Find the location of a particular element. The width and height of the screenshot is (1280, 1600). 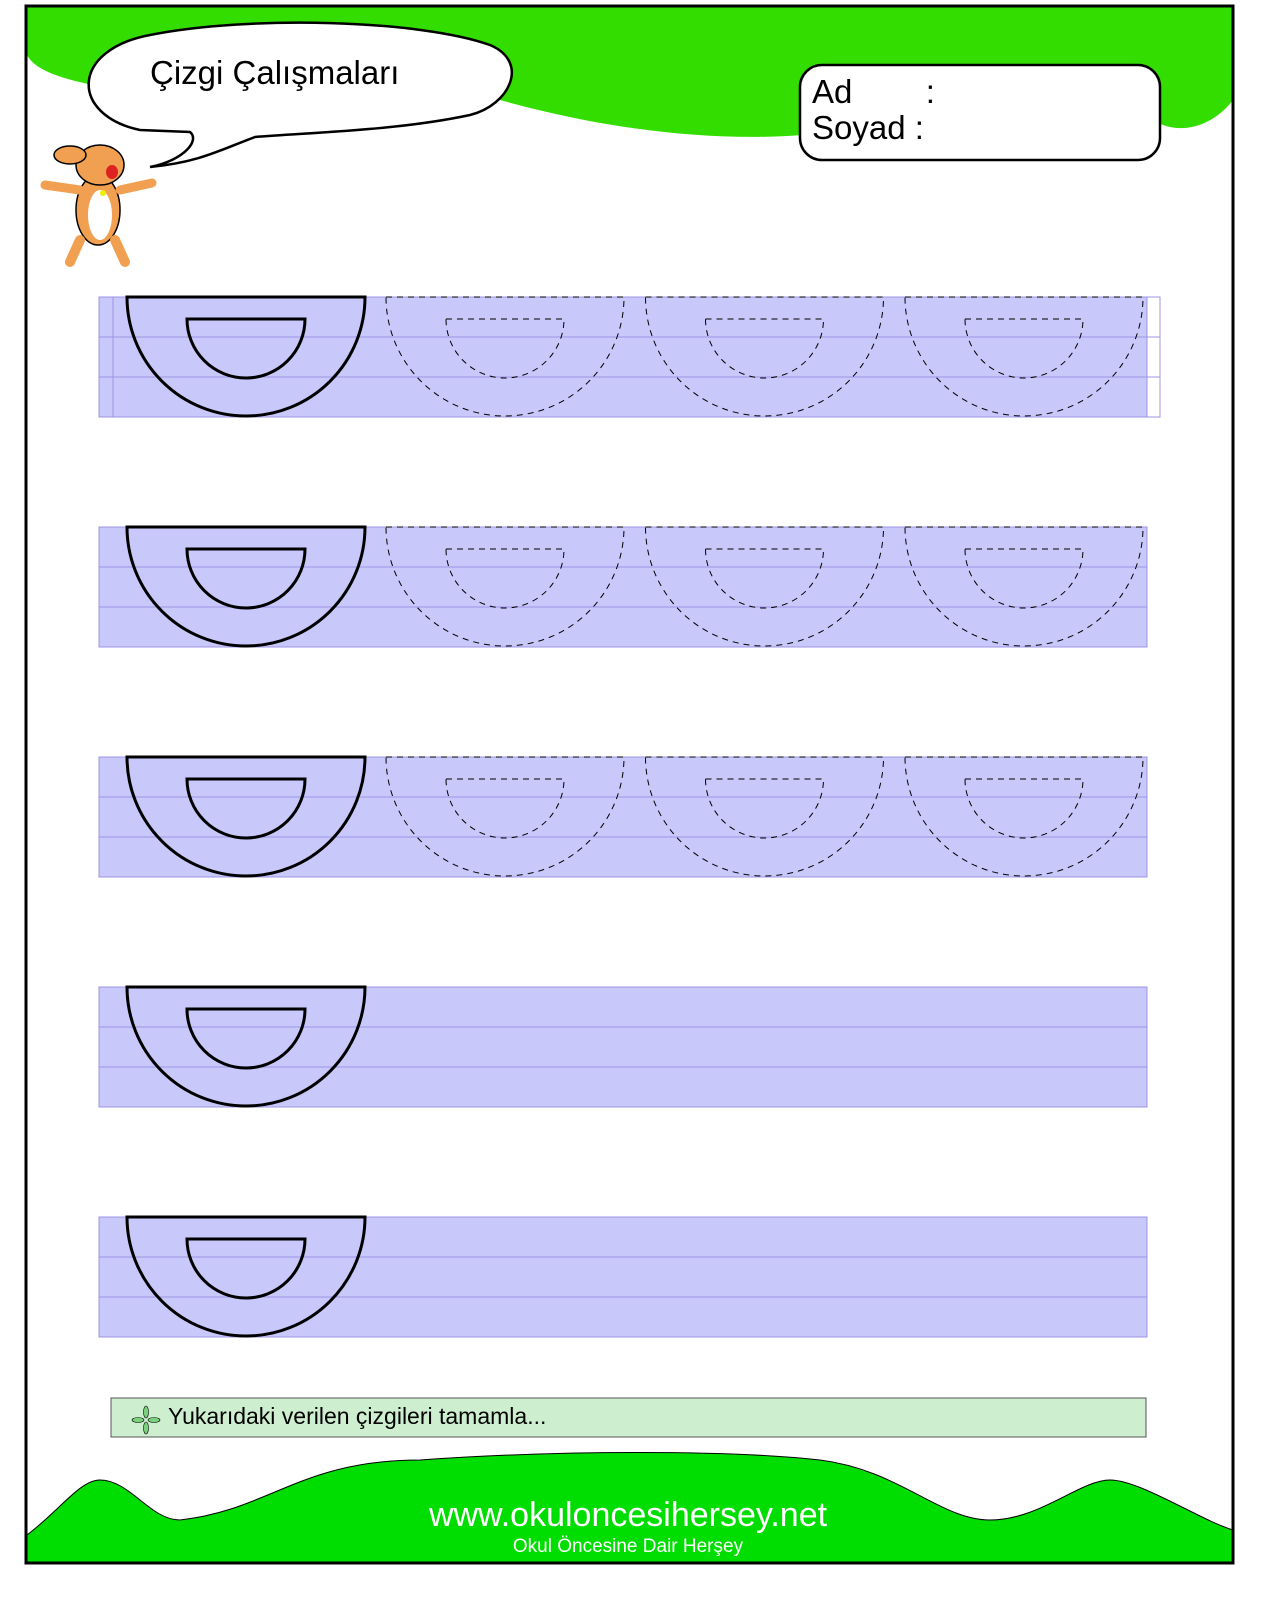

bottom-green-wave is located at coordinates (630, 1508).